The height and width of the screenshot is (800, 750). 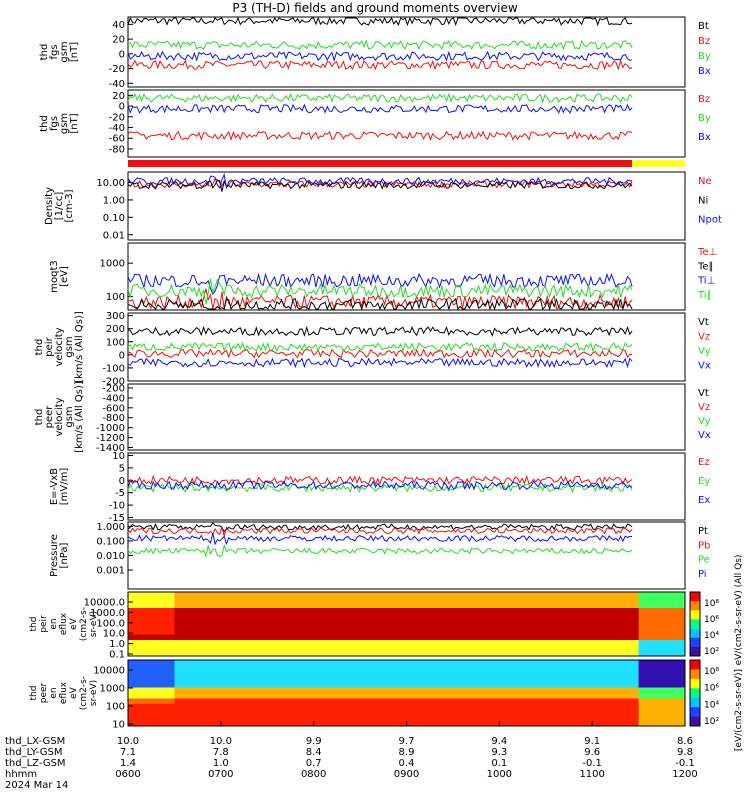 I want to click on series-Ti∥, so click(x=380, y=291).